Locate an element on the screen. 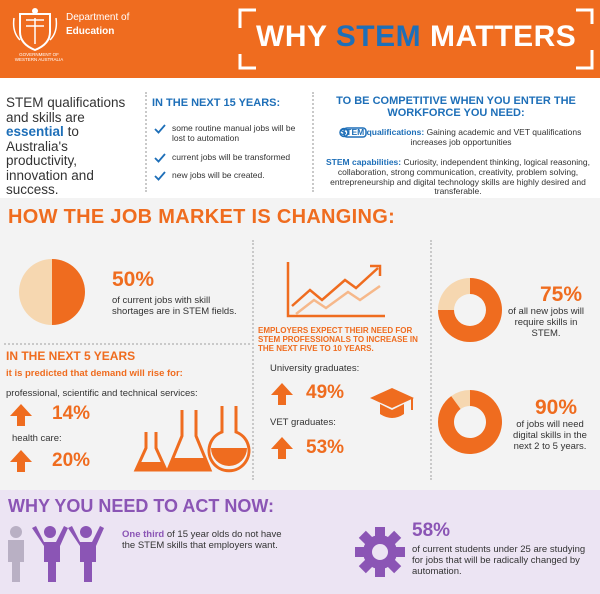  employers-value: 49% is located at coordinates (325, 392).